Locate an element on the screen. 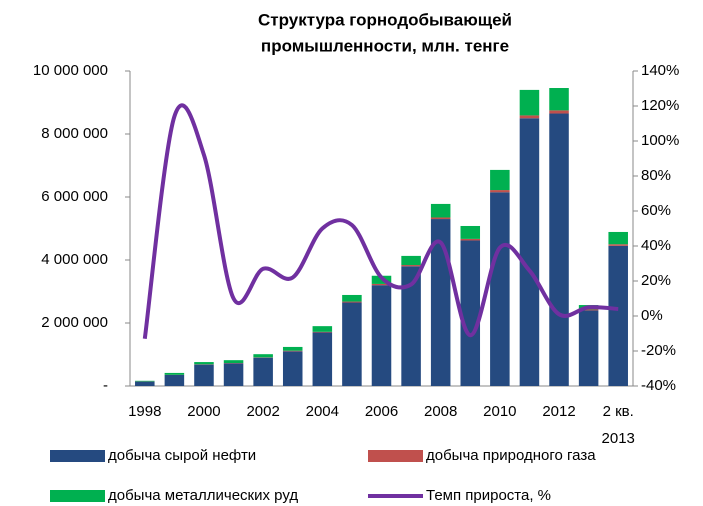 The width and height of the screenshot is (703, 506). y2-tick-label: 60% is located at coordinates (656, 210).